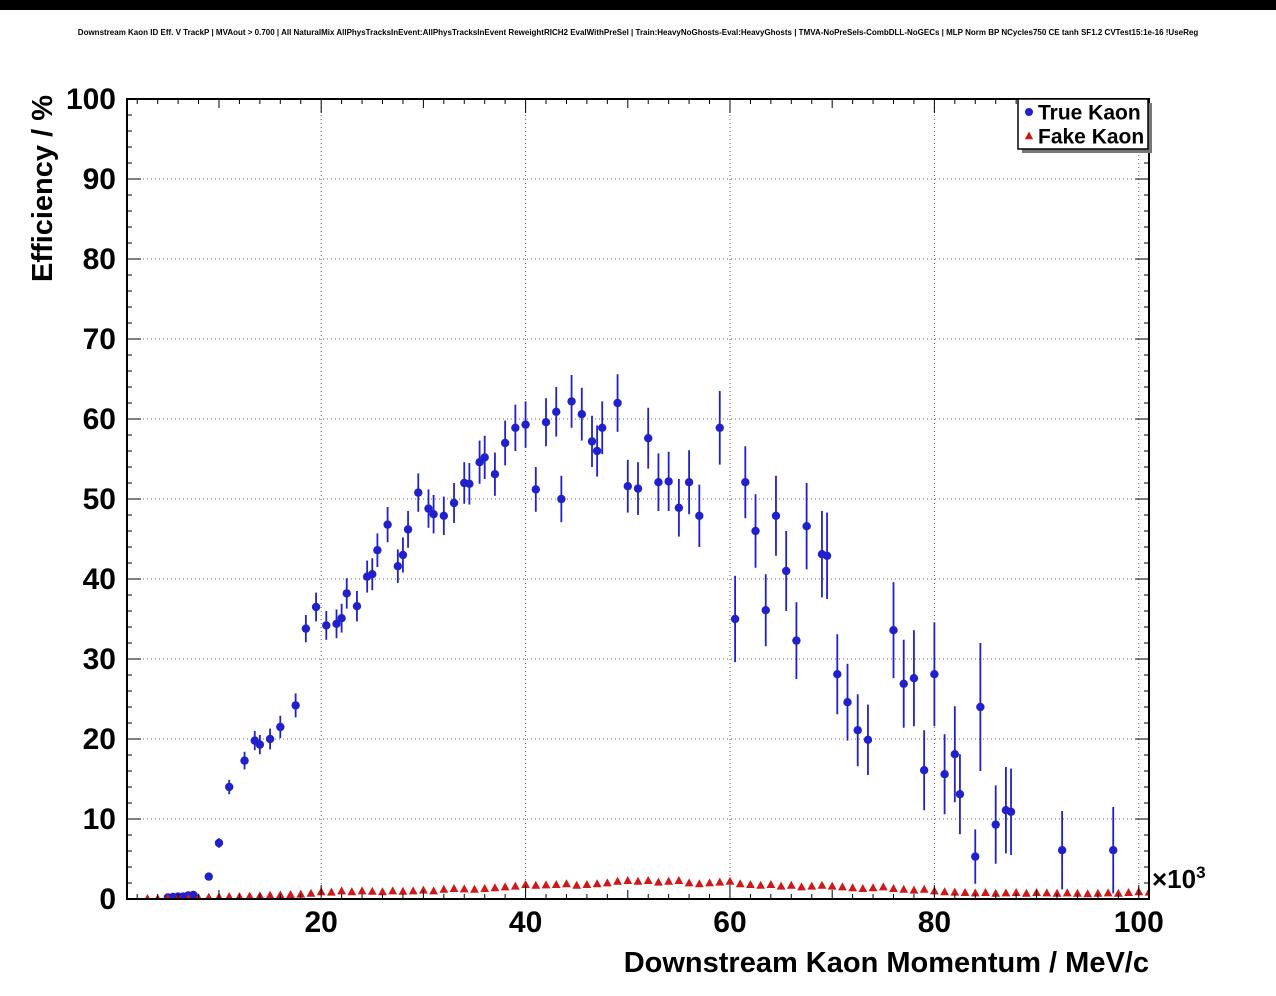  What do you see at coordinates (1029, 112) in the screenshot?
I see `legend-marker-circle` at bounding box center [1029, 112].